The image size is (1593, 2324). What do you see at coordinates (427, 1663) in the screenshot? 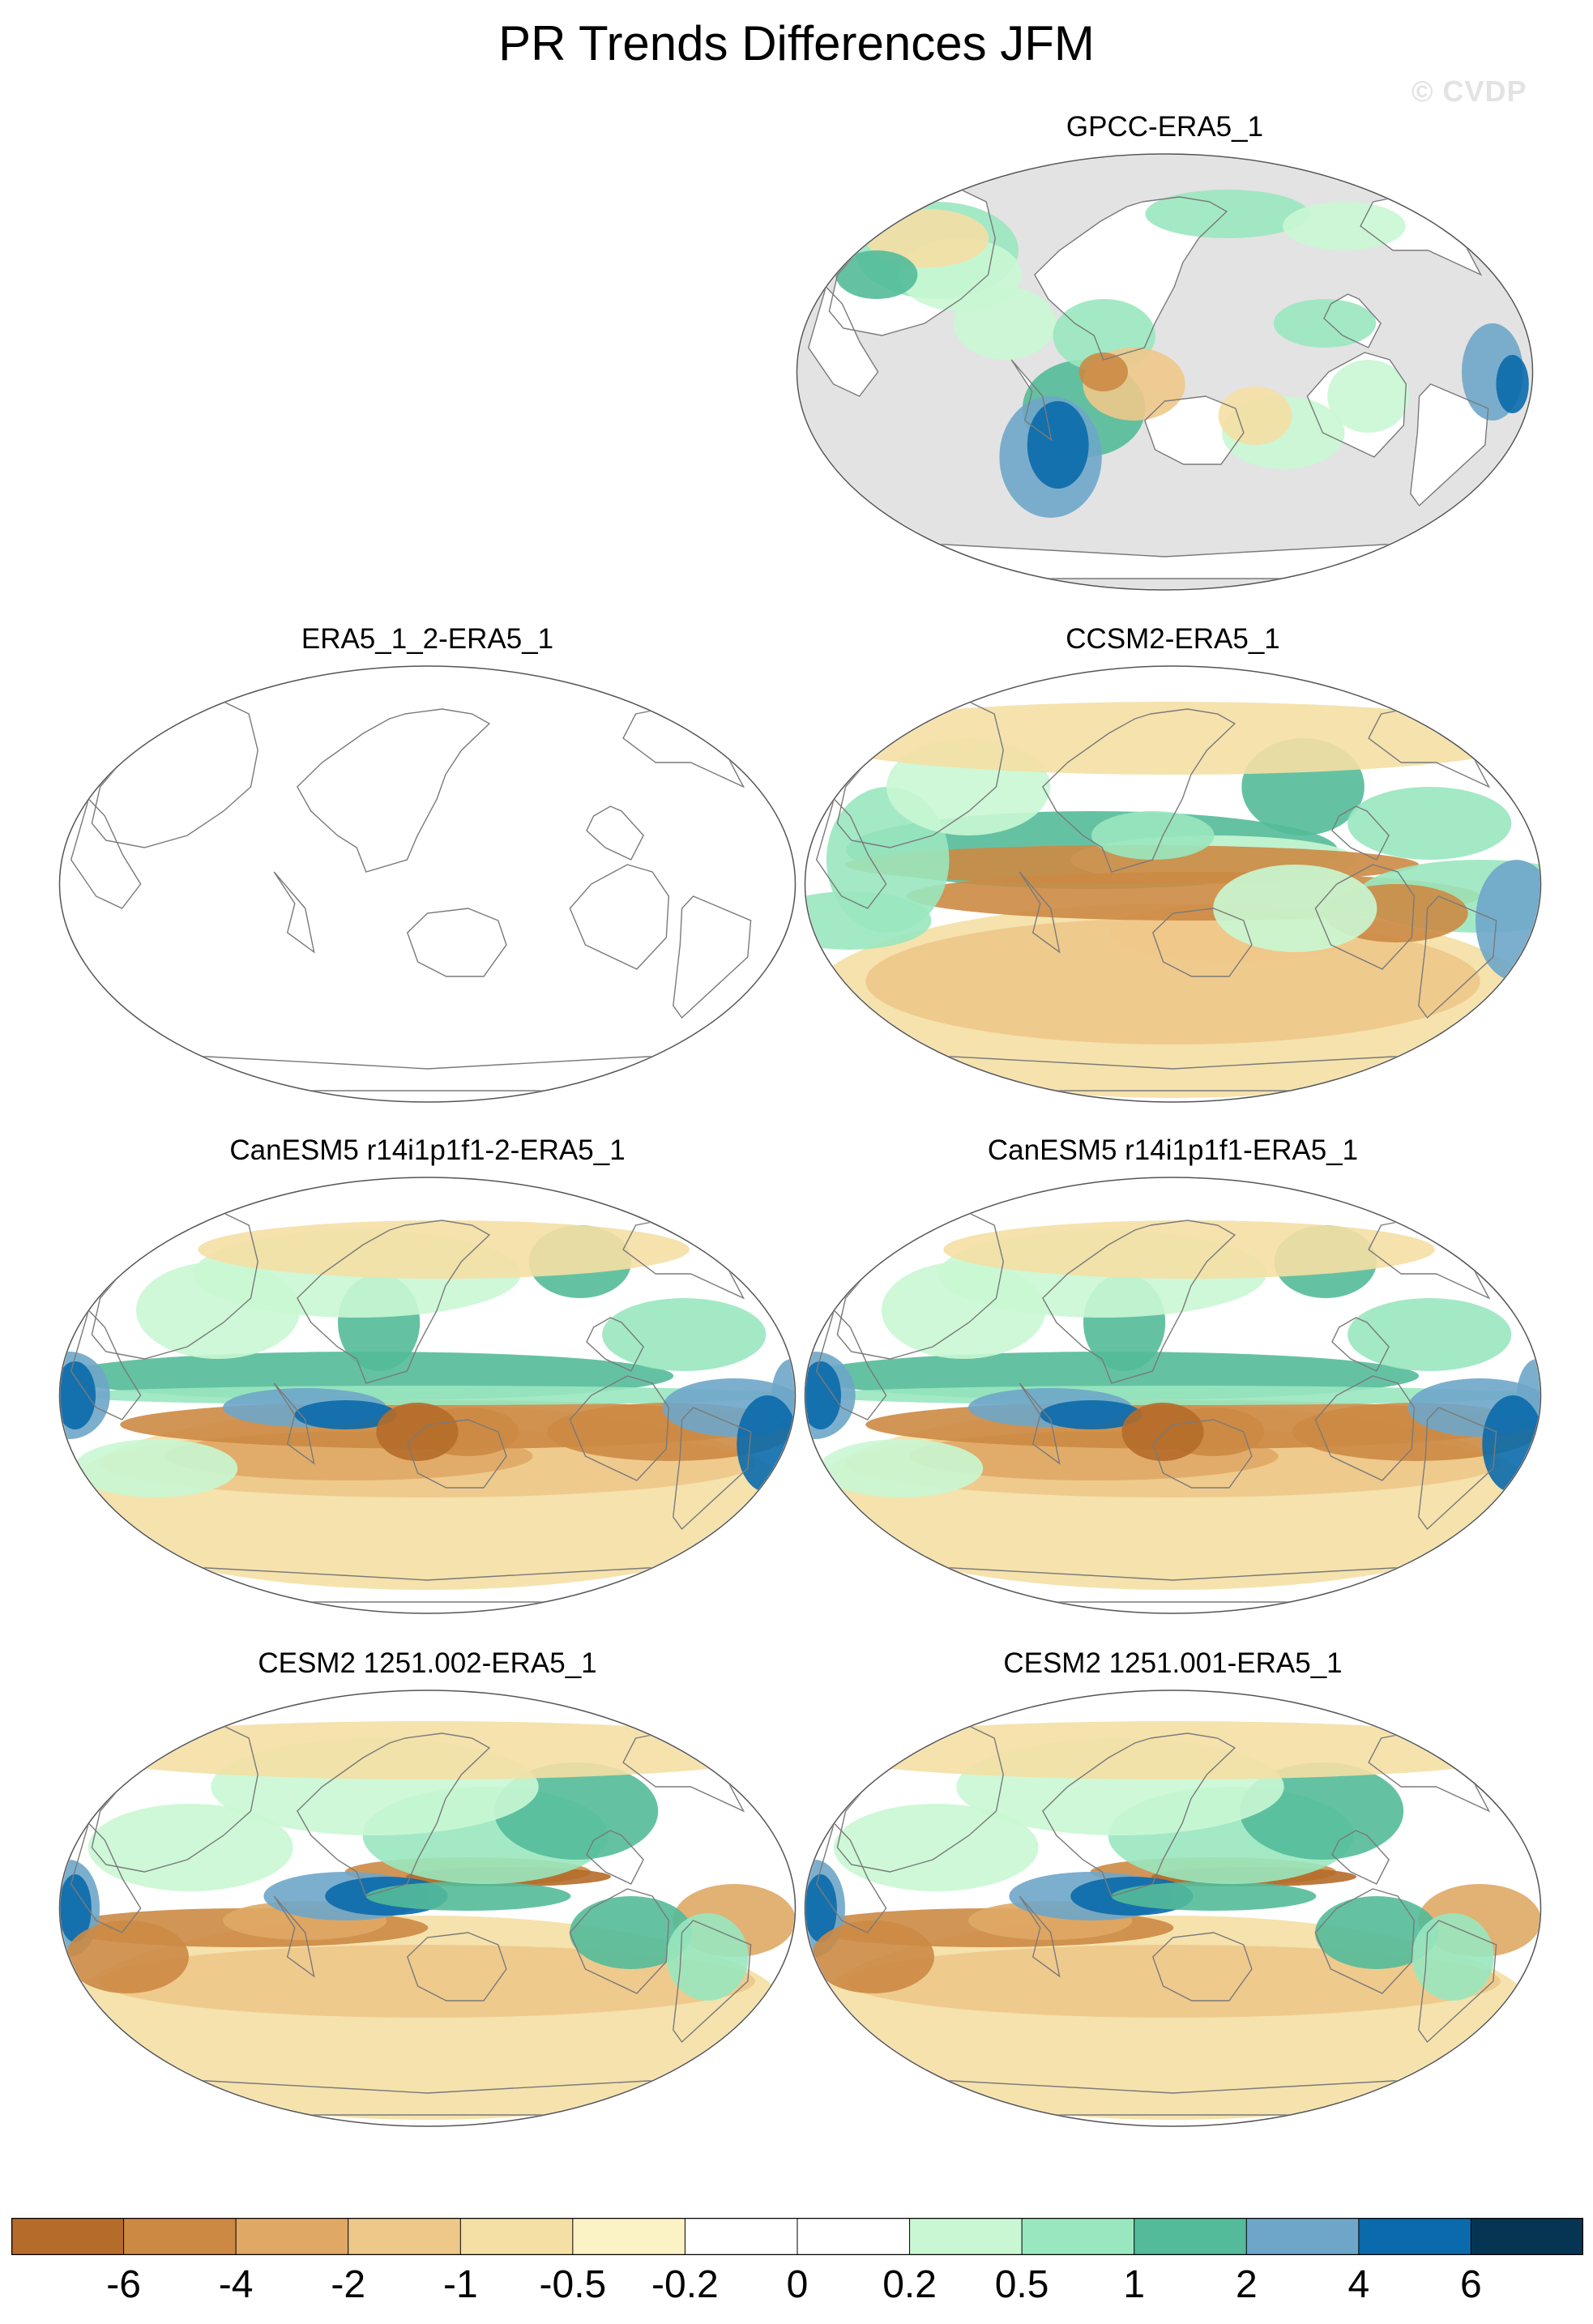
I see `map-panel-title: CESM2 1251.002-ERA5_1` at bounding box center [427, 1663].